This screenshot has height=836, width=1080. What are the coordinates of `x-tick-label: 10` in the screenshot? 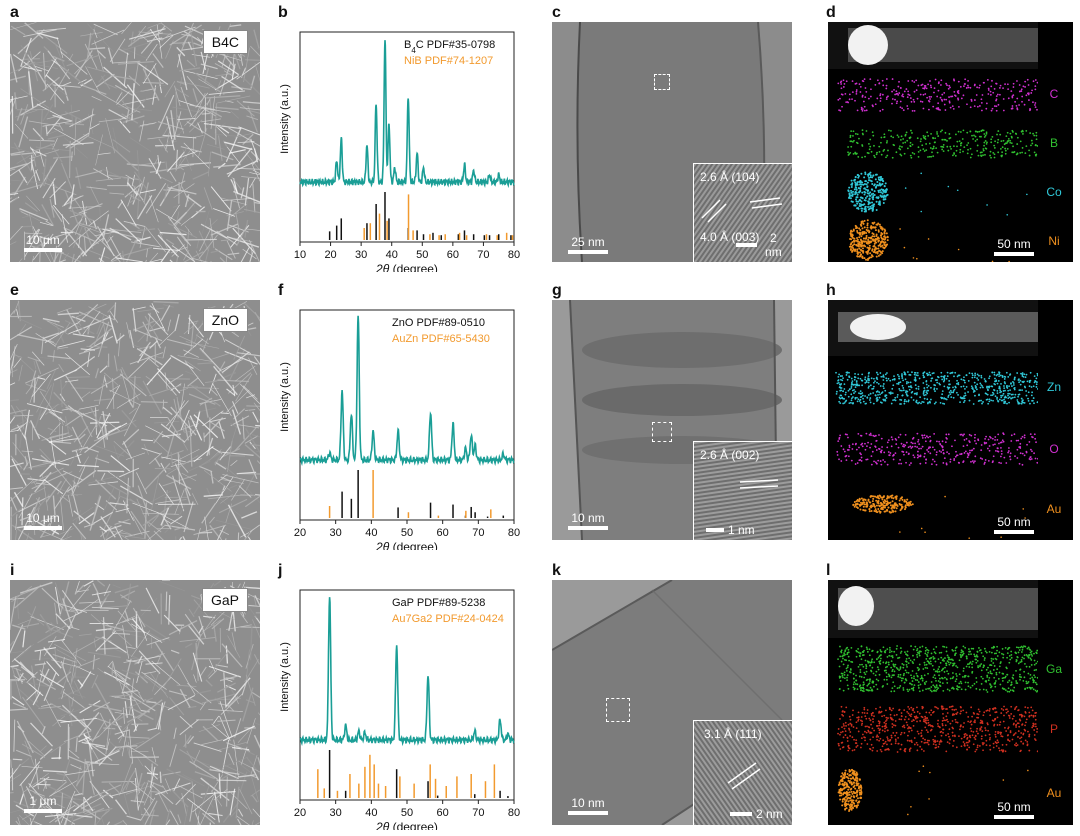 It's located at (300, 255).